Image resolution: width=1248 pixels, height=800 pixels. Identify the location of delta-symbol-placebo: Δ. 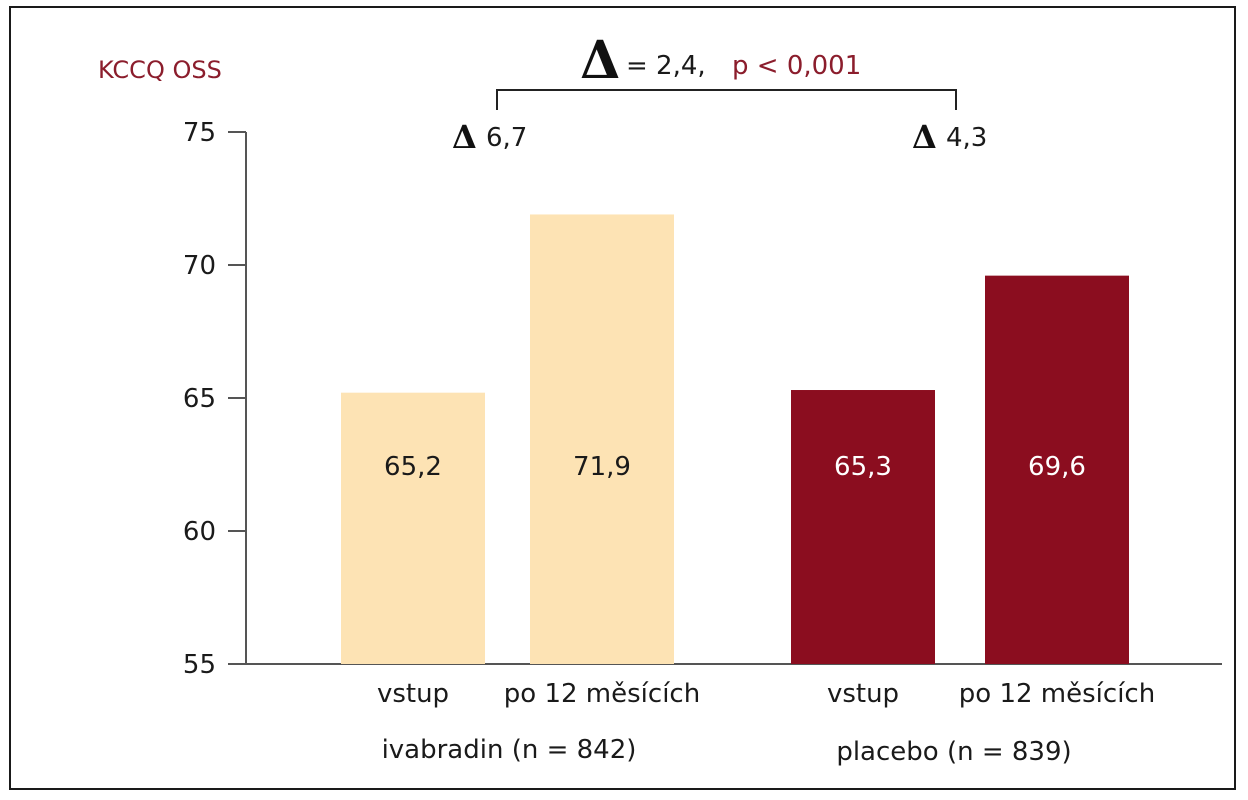
(924, 137).